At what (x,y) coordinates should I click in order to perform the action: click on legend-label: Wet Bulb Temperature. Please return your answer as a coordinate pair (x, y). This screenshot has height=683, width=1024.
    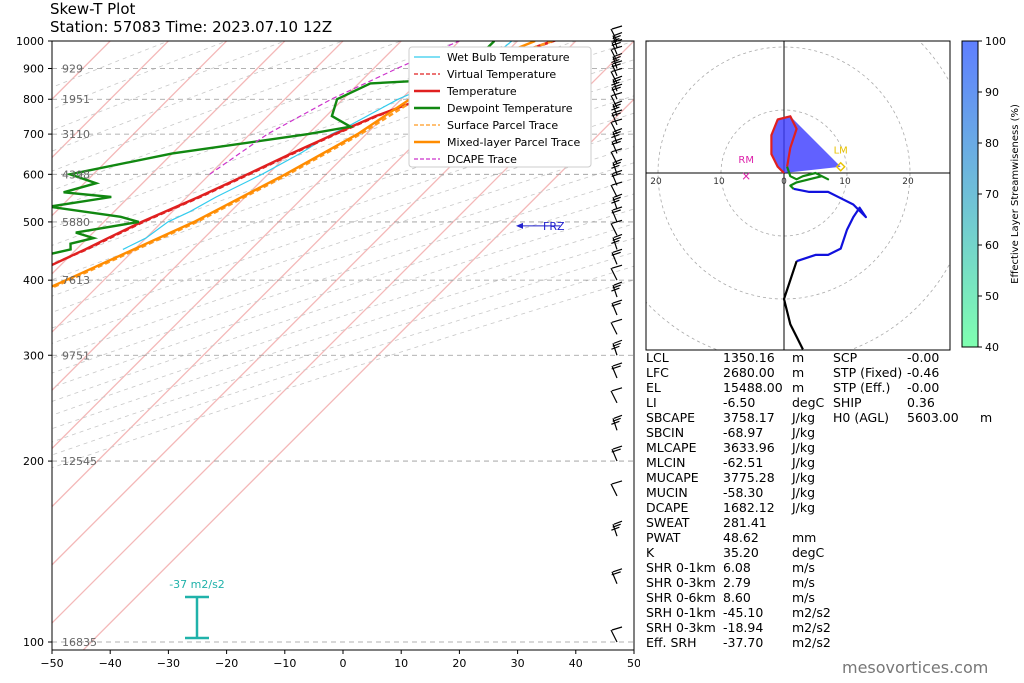
    Looking at the image, I should click on (508, 57).